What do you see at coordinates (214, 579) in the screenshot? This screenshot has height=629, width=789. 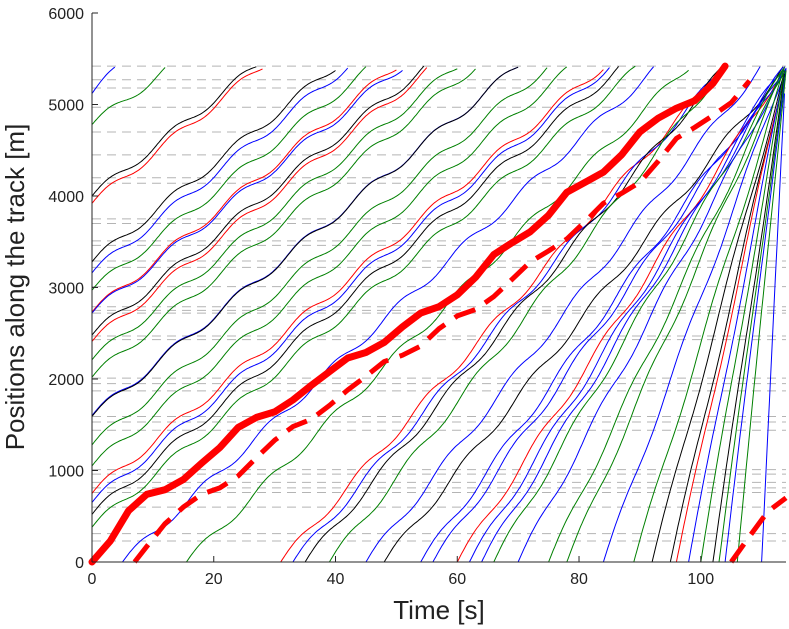 I see `x-tick-label: 20` at bounding box center [214, 579].